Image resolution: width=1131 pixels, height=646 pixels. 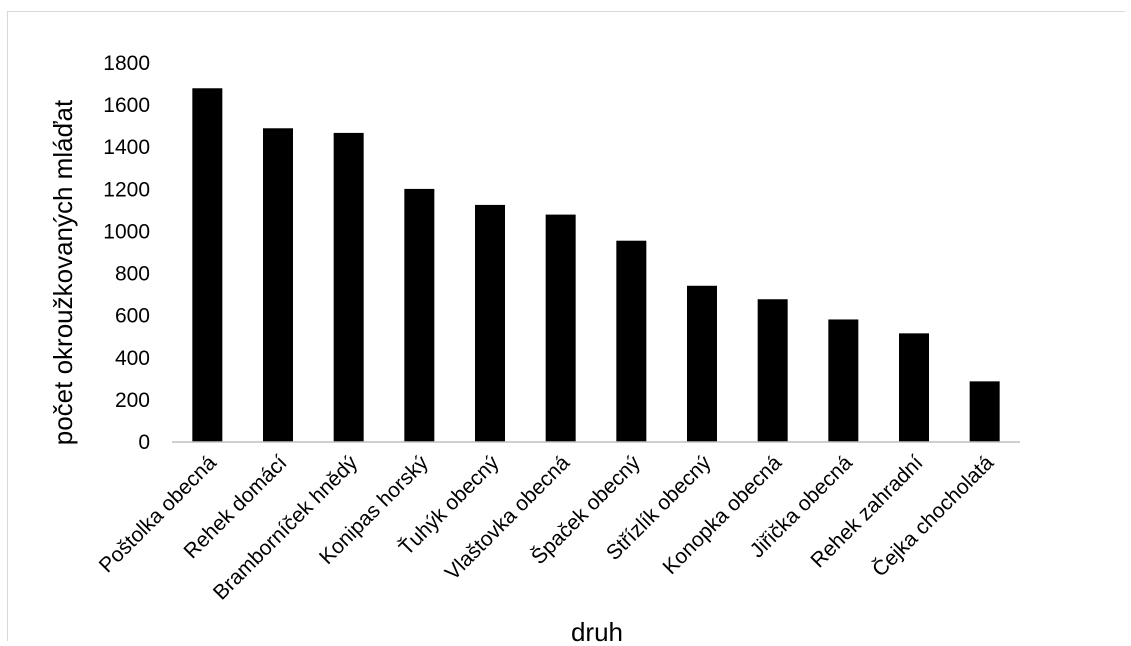 What do you see at coordinates (126, 253) in the screenshot?
I see `y-axis-ticks: 0 200 400 600 800 1000 1200 1400 1600 1800` at bounding box center [126, 253].